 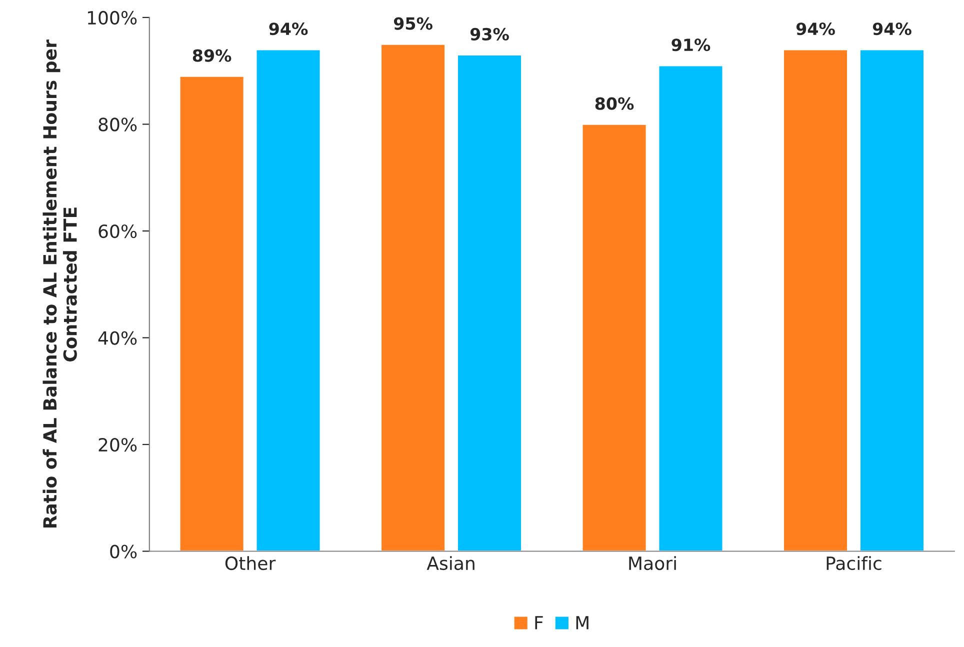 I want to click on data-label: 80%, so click(x=614, y=103).